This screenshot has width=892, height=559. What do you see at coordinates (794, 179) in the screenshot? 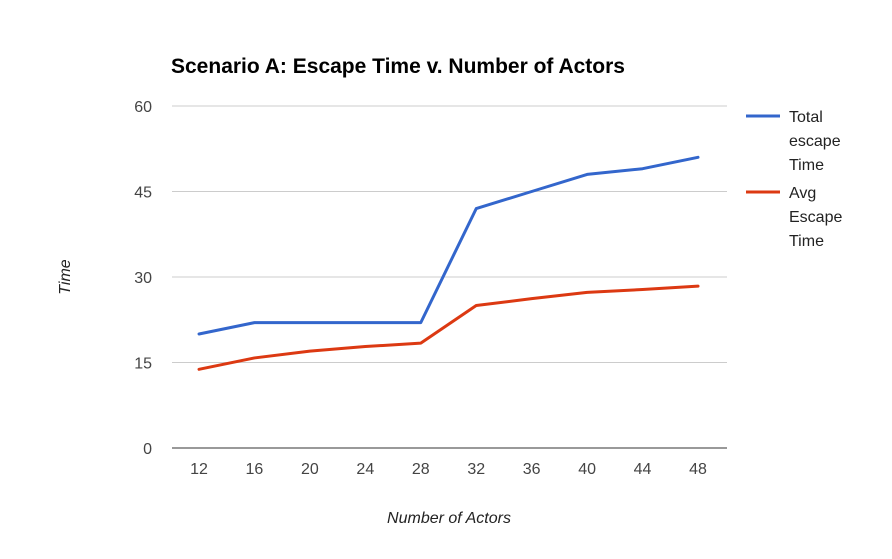
I see `legend: Total escape Time Avg Escape Time` at bounding box center [794, 179].